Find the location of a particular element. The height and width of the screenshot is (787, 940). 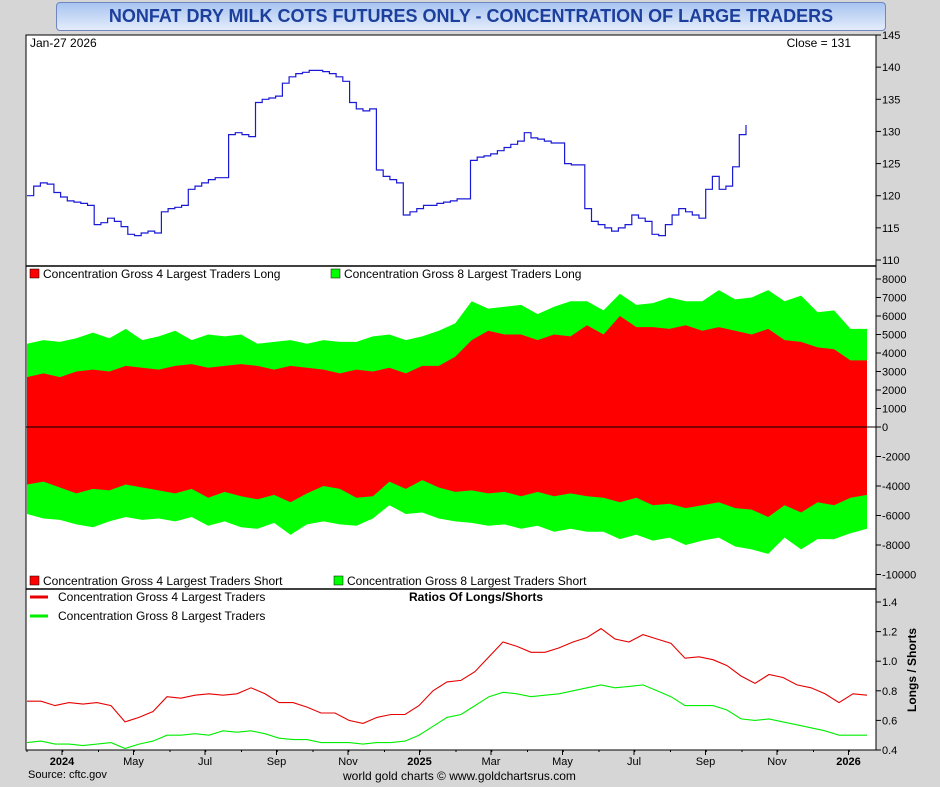

conc-ytick-label: 3000 is located at coordinates (894, 373).